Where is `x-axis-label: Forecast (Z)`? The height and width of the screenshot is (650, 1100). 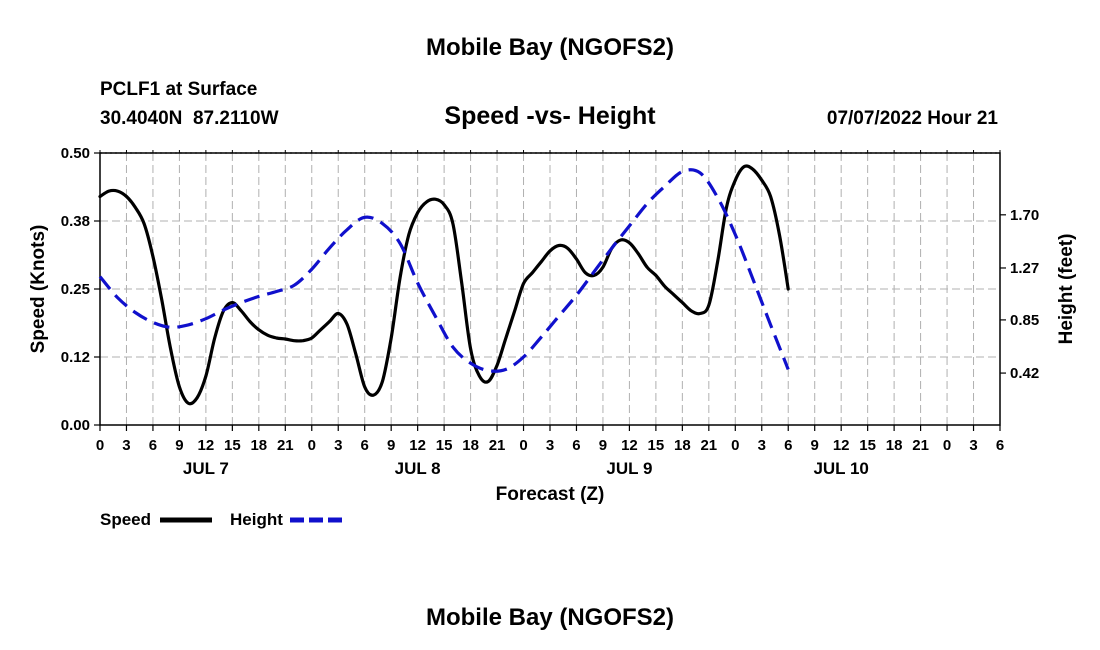
x-axis-label: Forecast (Z) is located at coordinates (550, 494).